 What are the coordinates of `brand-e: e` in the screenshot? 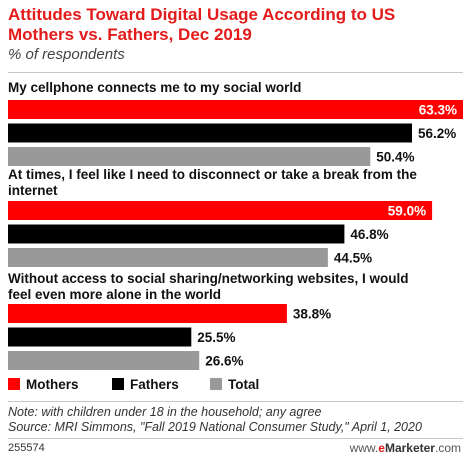 It's located at (381, 448).